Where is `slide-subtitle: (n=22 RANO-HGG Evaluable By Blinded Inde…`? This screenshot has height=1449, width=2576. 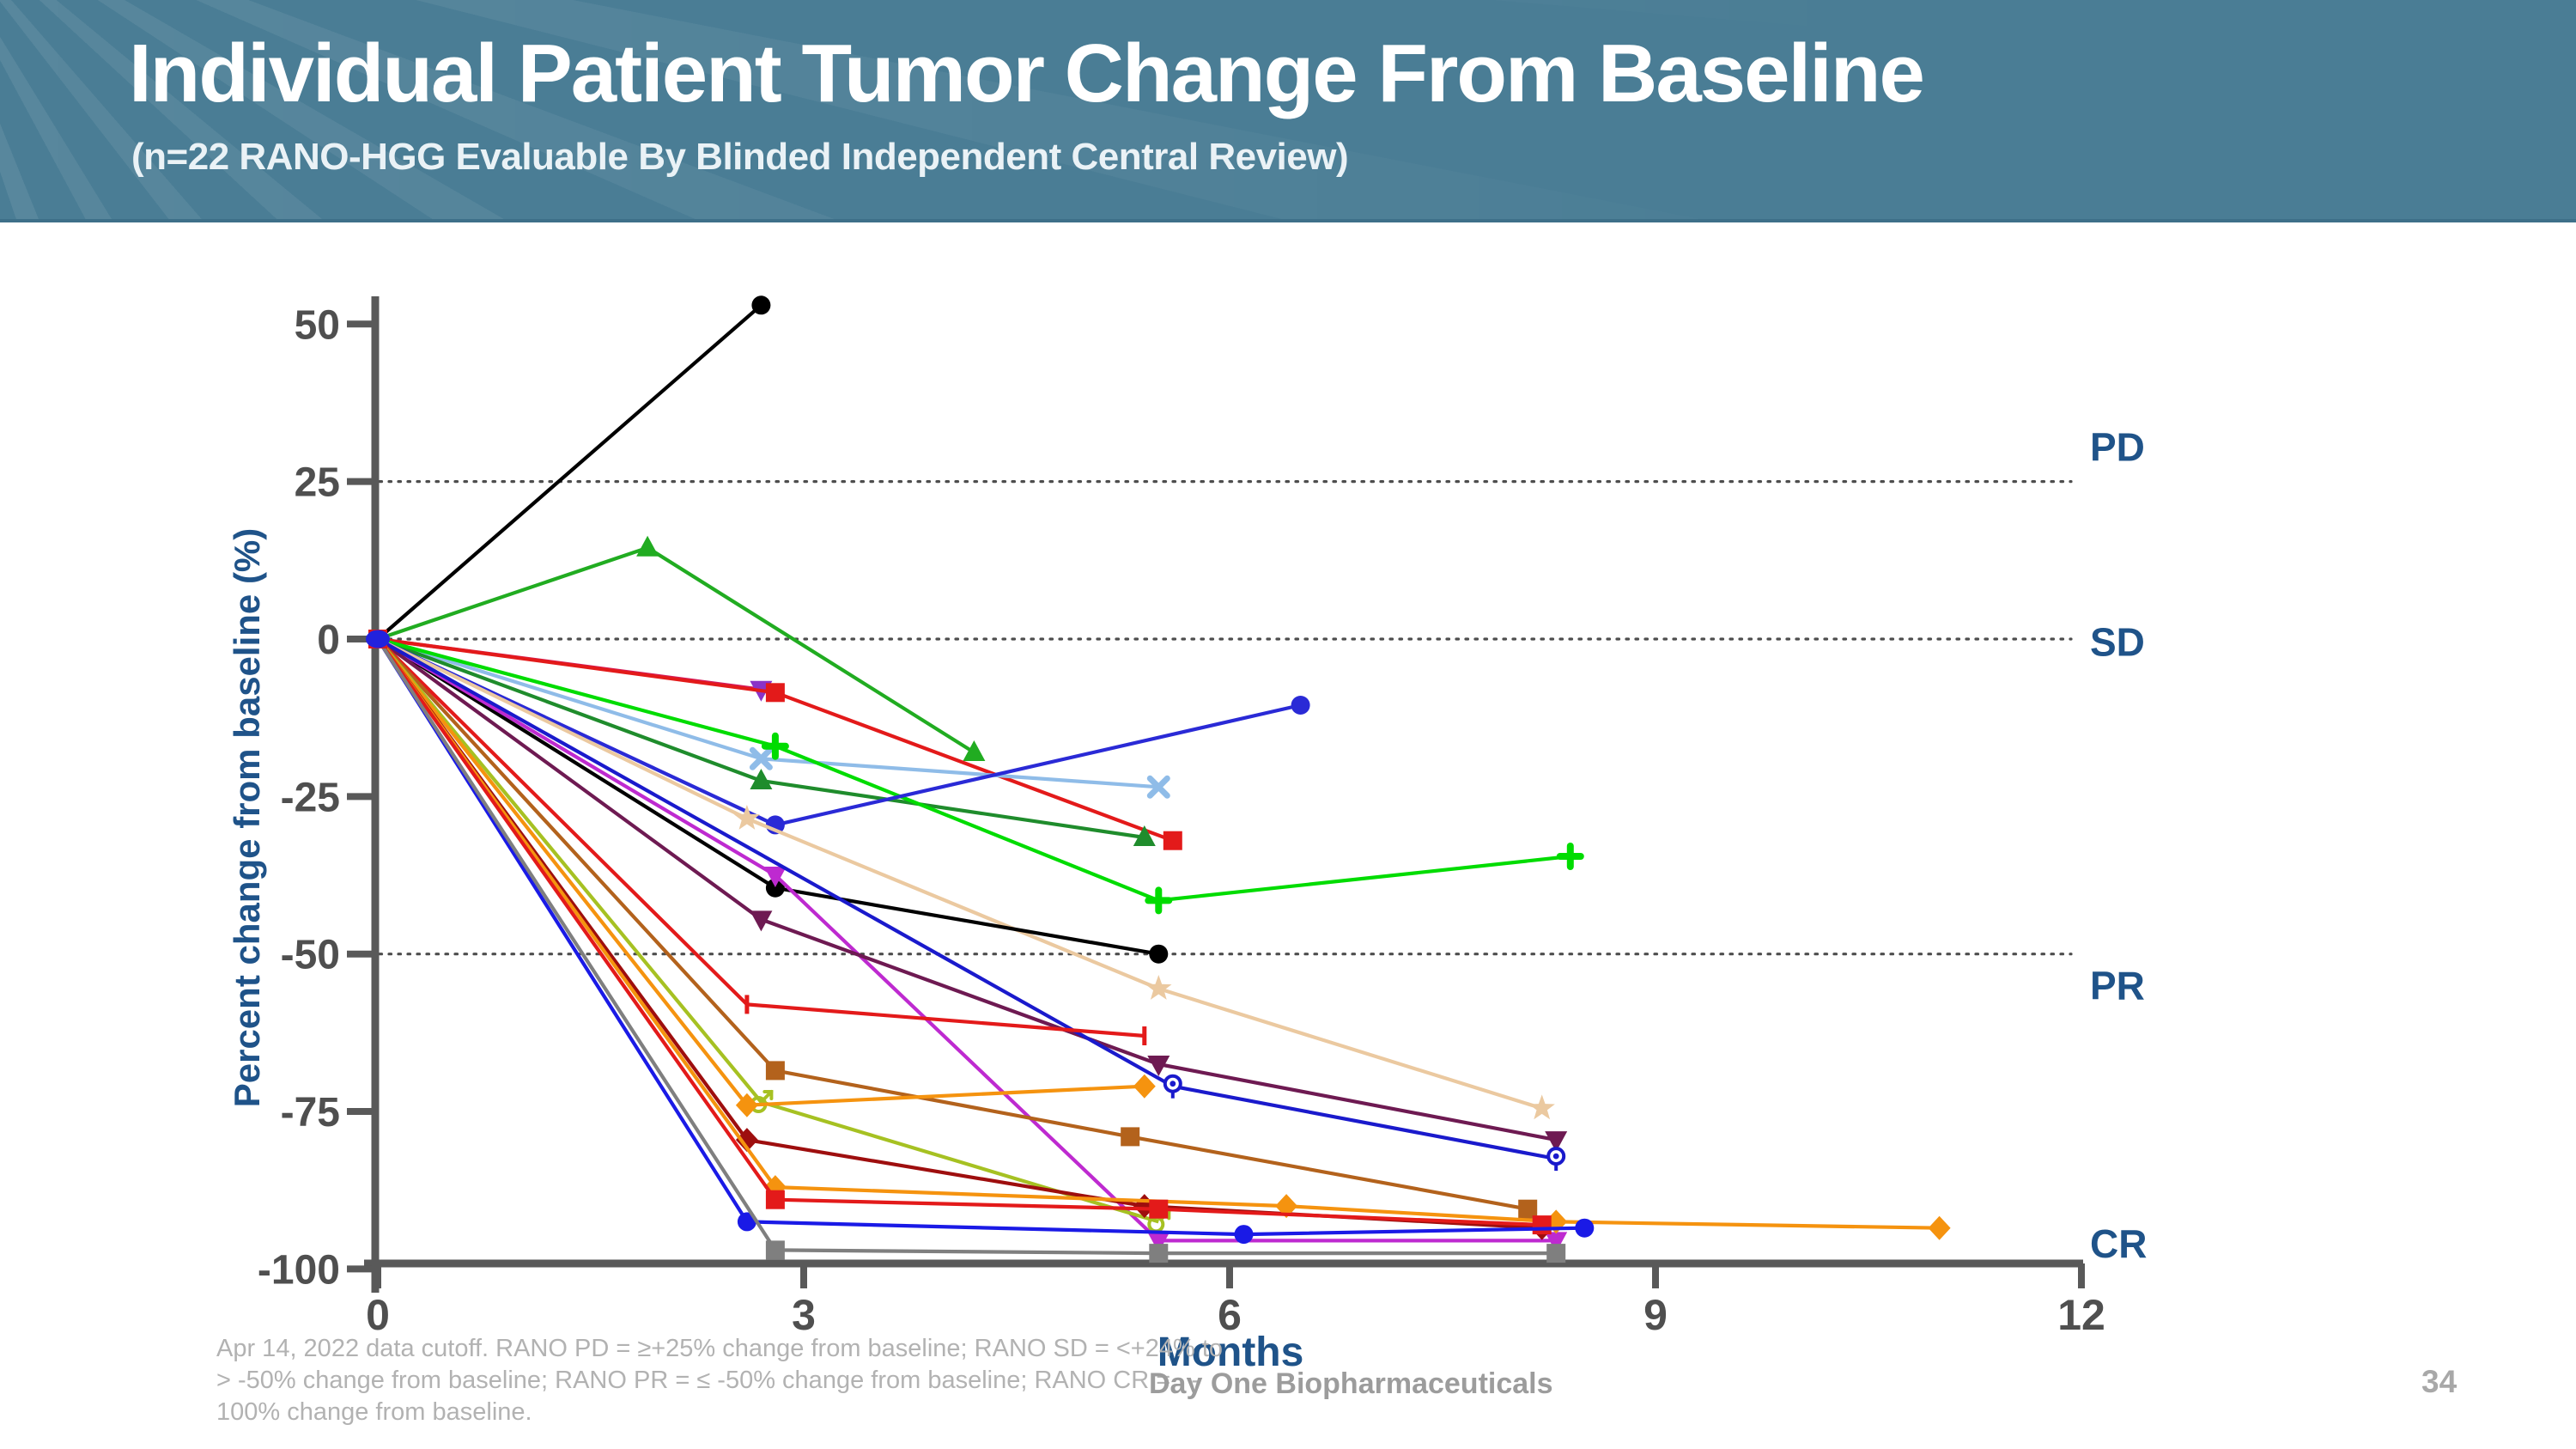 slide-subtitle: (n=22 RANO-HGG Evaluable By Blinded Inde… is located at coordinates (740, 157).